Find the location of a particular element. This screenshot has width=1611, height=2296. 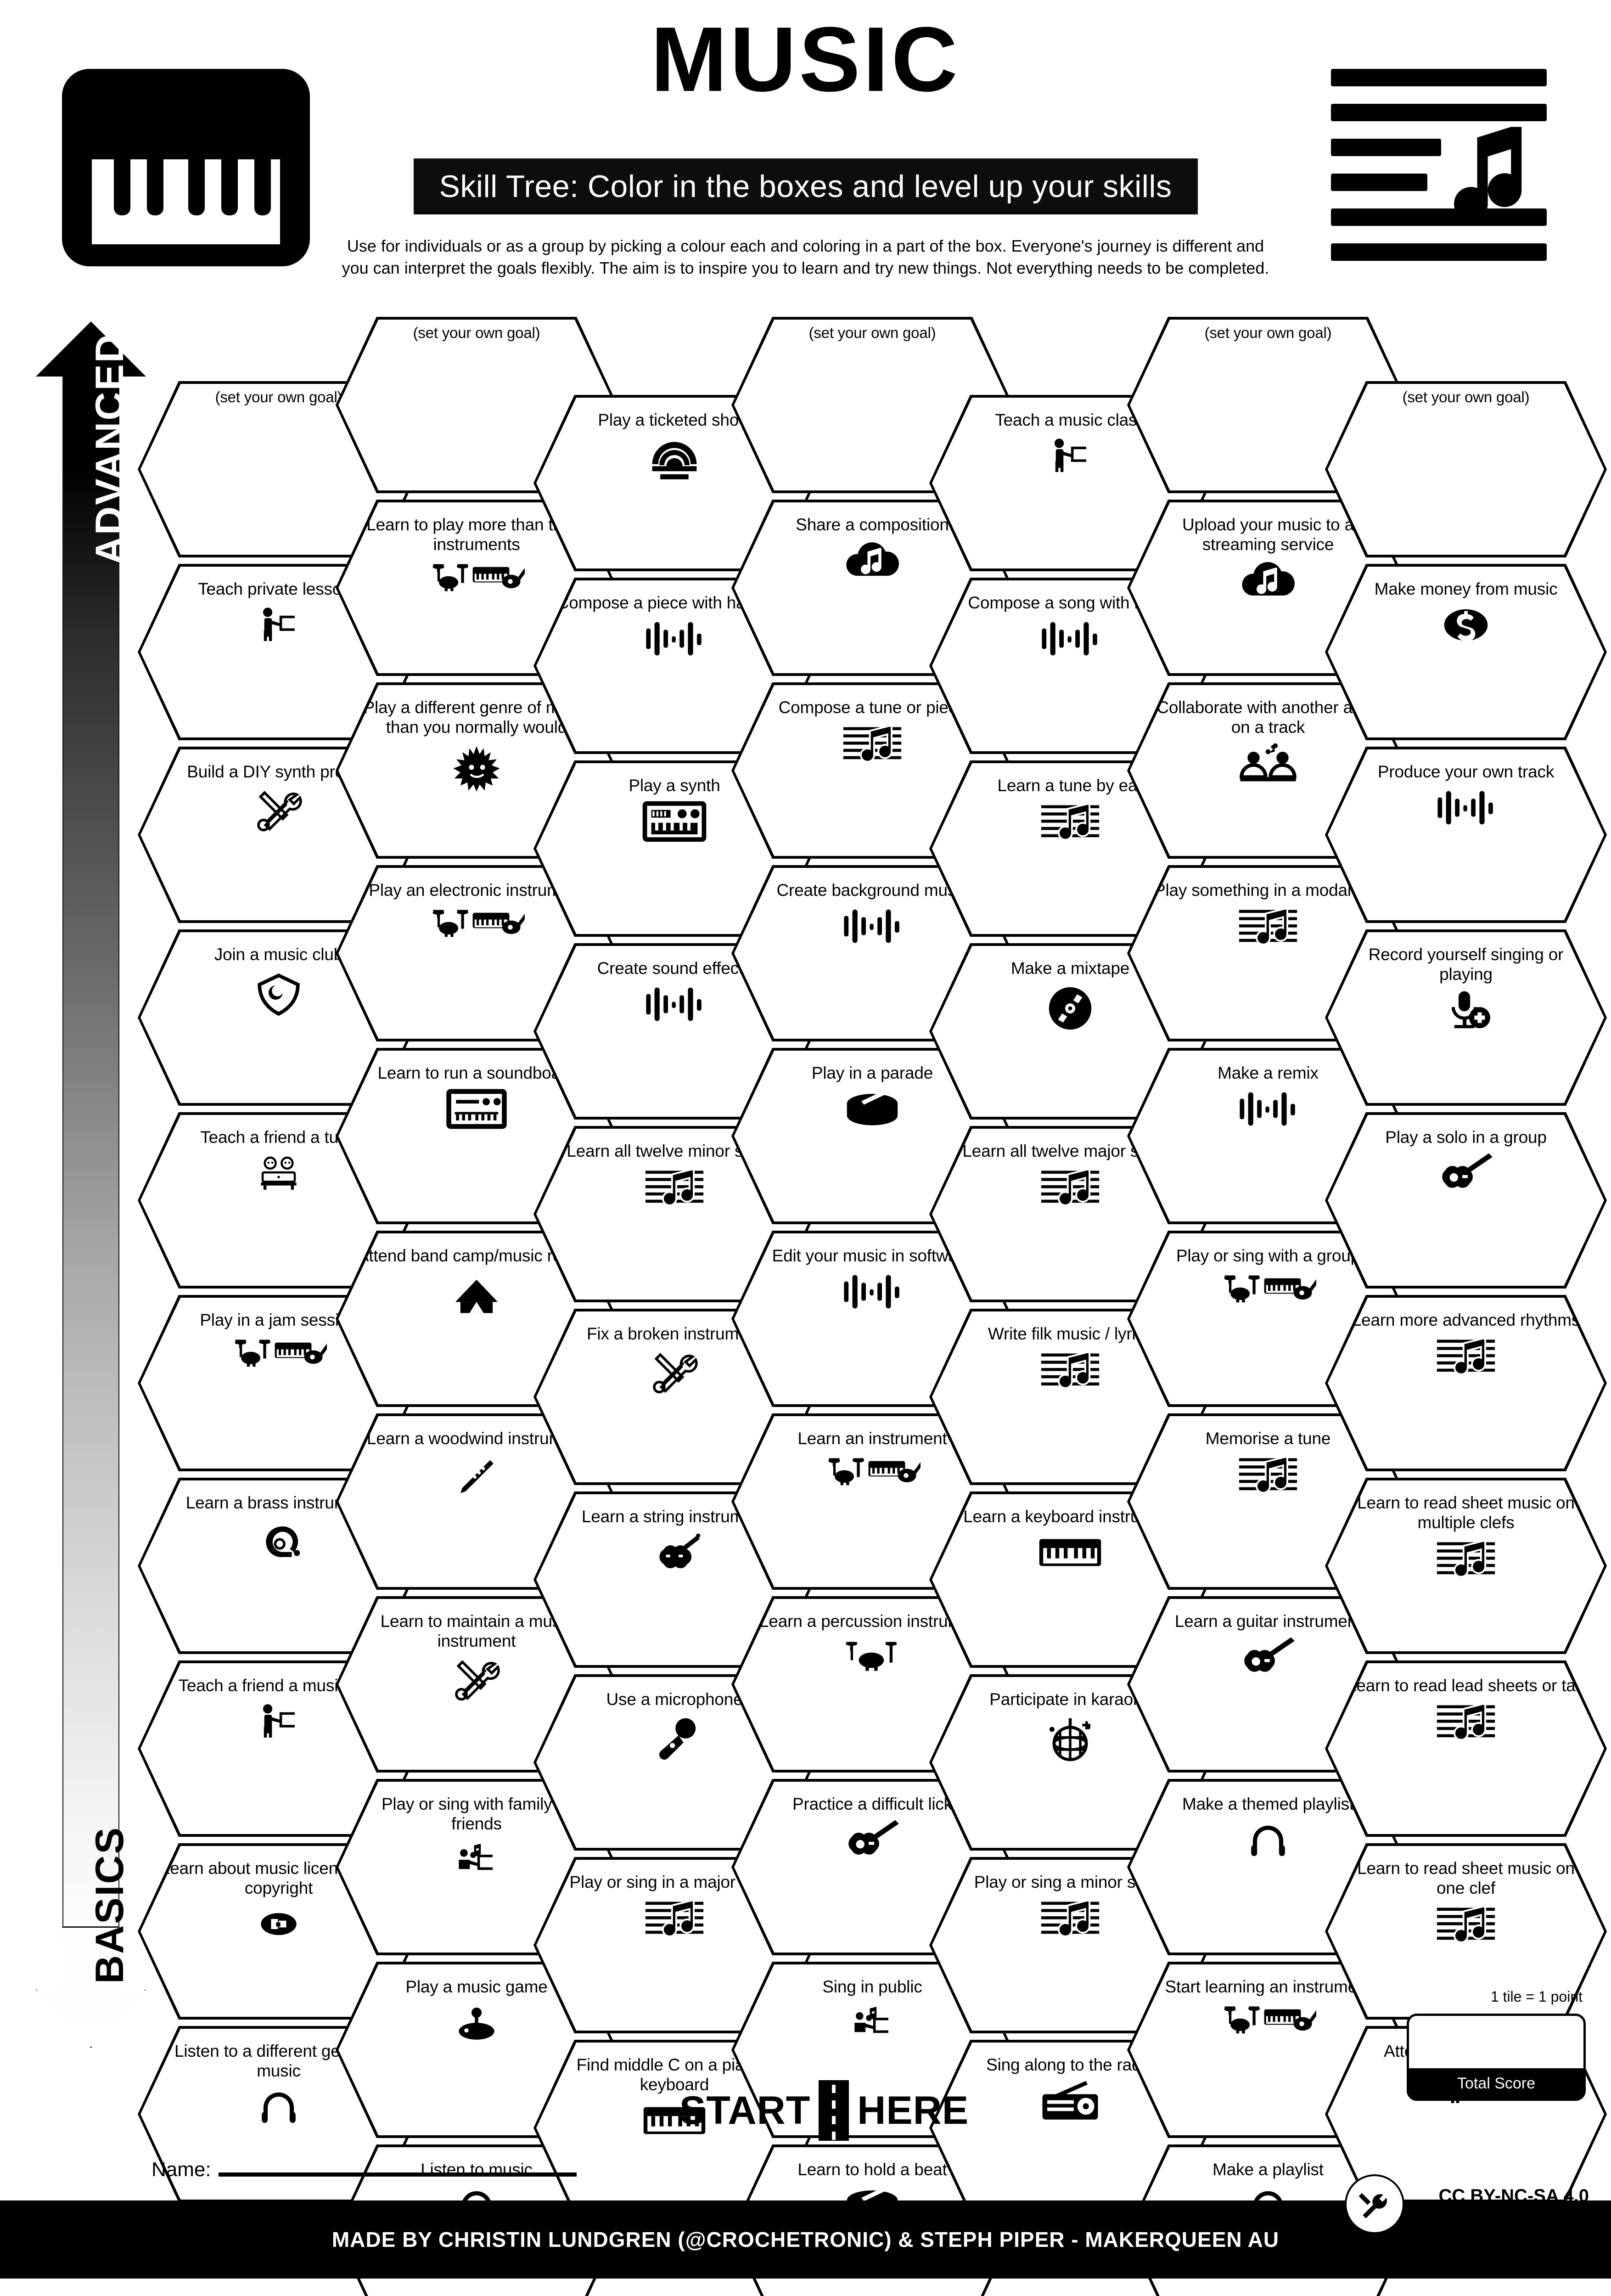

skill-tile-label: Memorise a tune is located at coordinates (1268, 1439).